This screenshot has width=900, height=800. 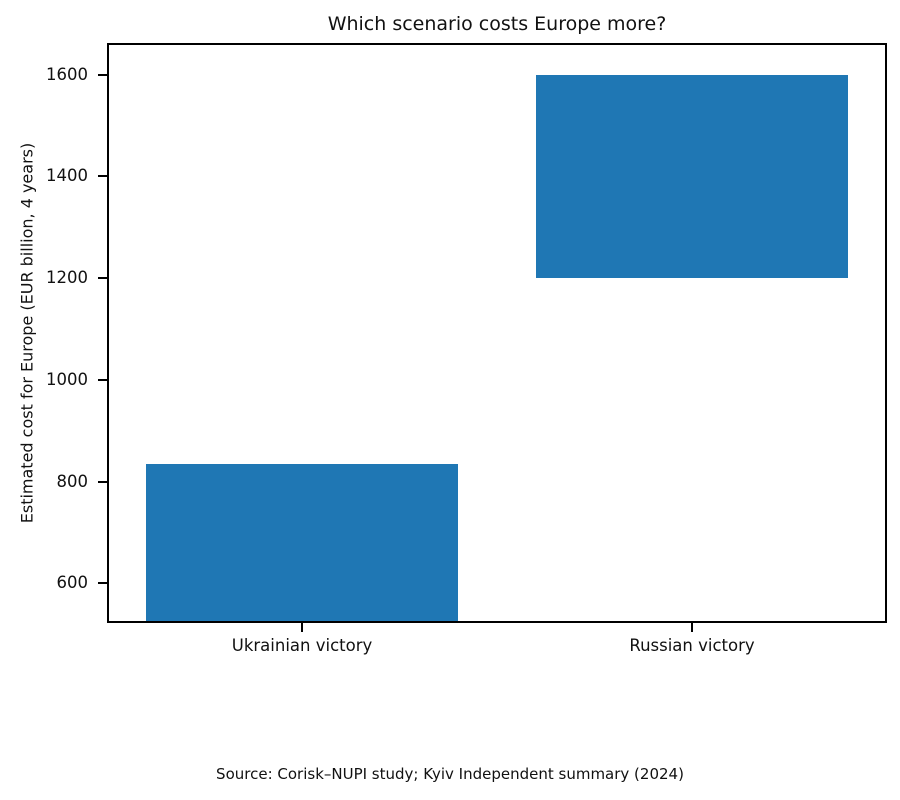 What do you see at coordinates (72, 481) in the screenshot?
I see `y-axis-tick-label: 800` at bounding box center [72, 481].